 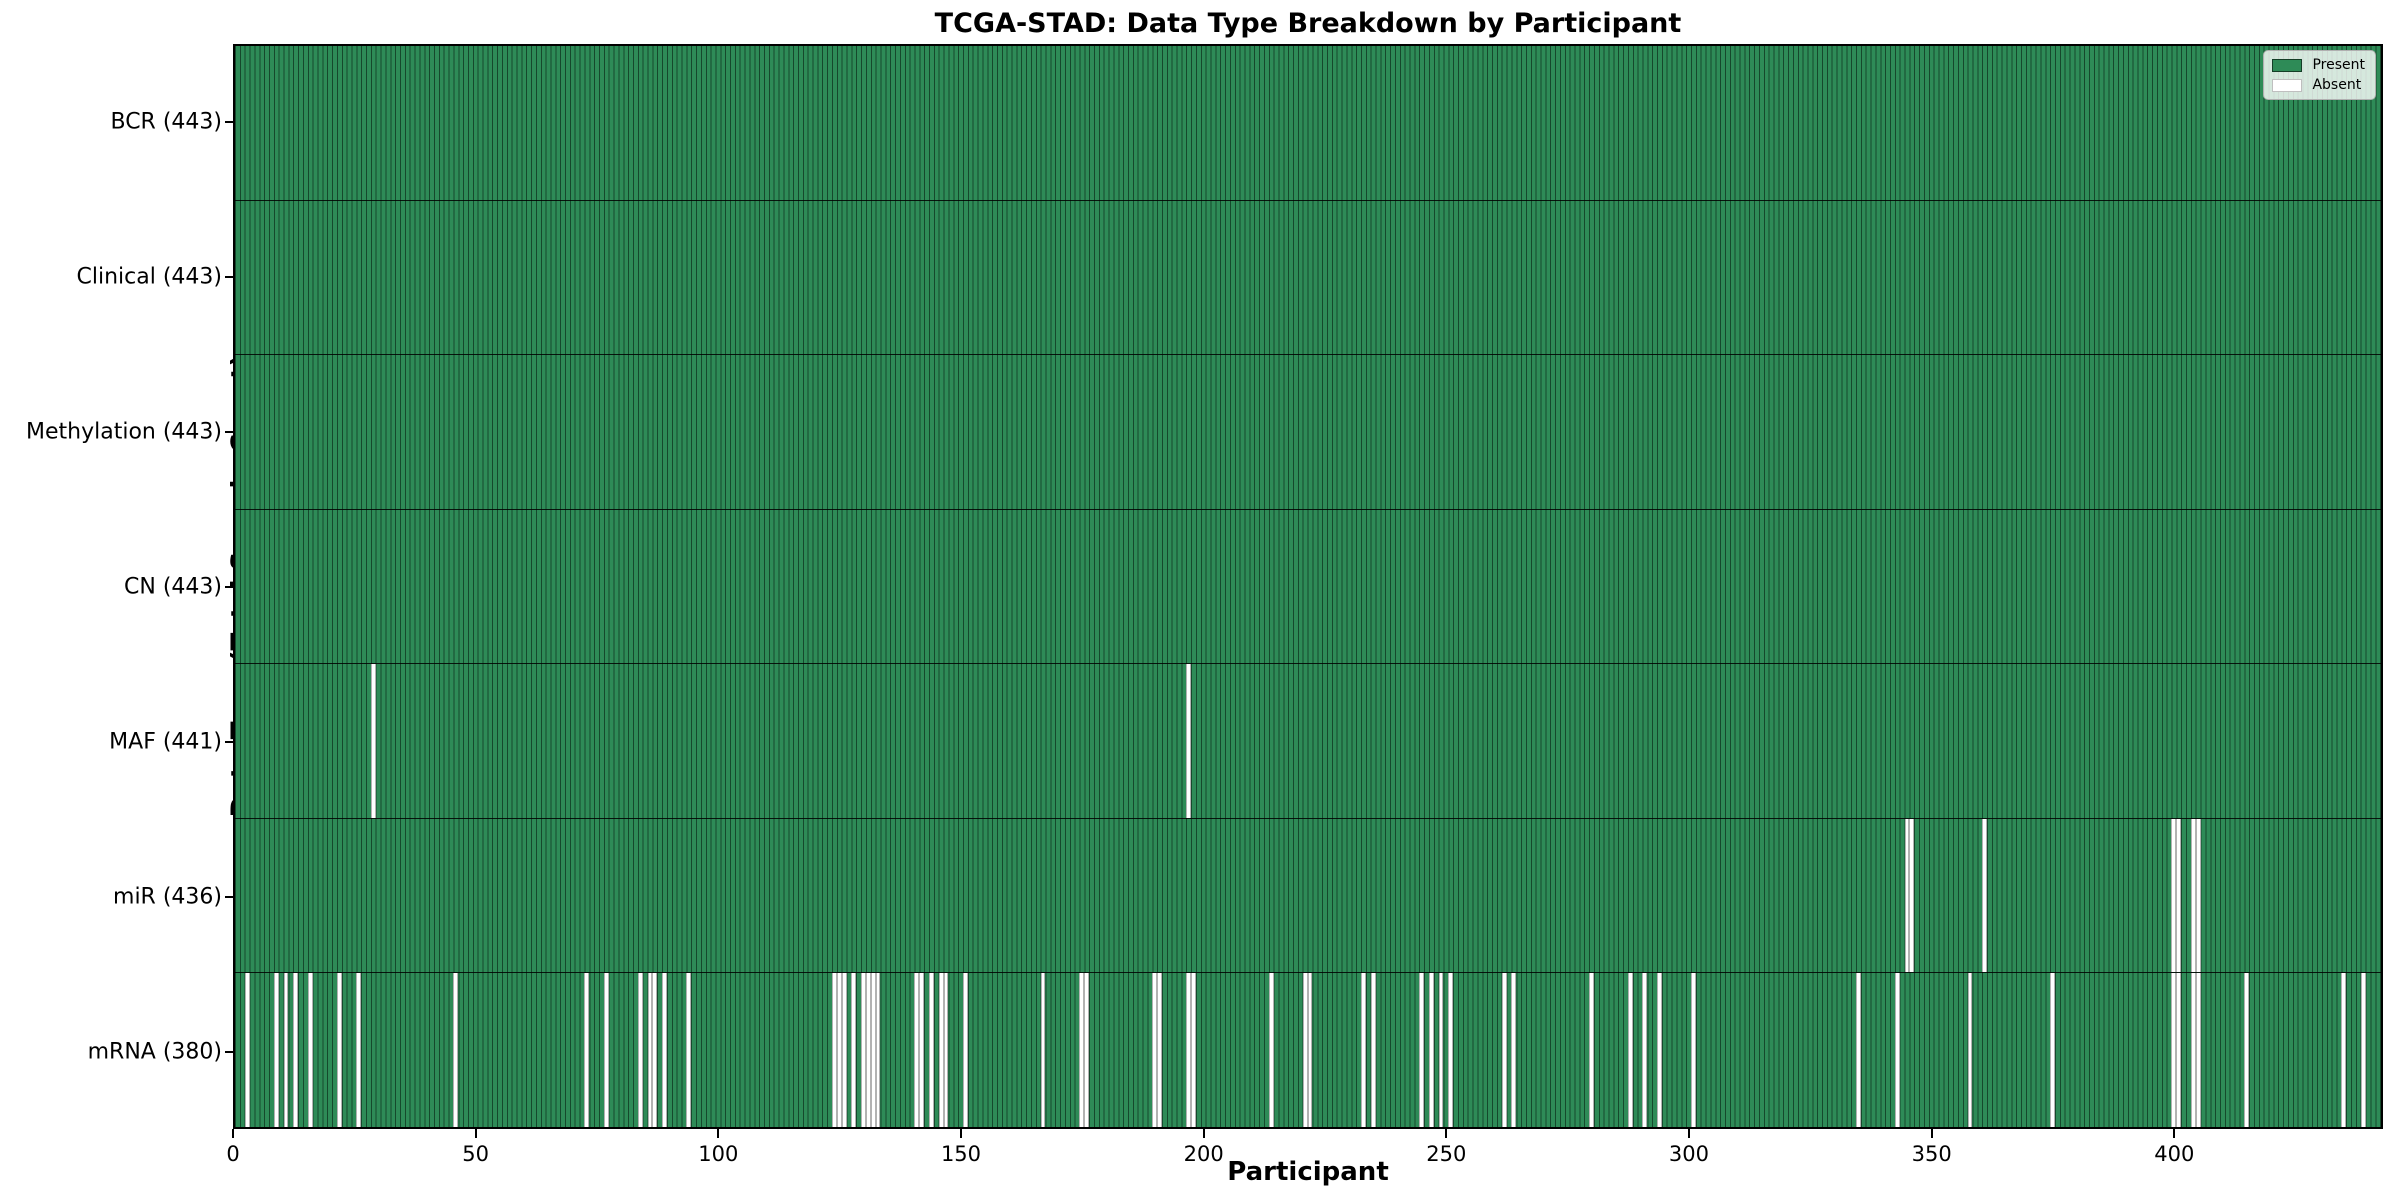 I want to click on y-tick-label-maf: MAF (441), so click(x=165, y=741).